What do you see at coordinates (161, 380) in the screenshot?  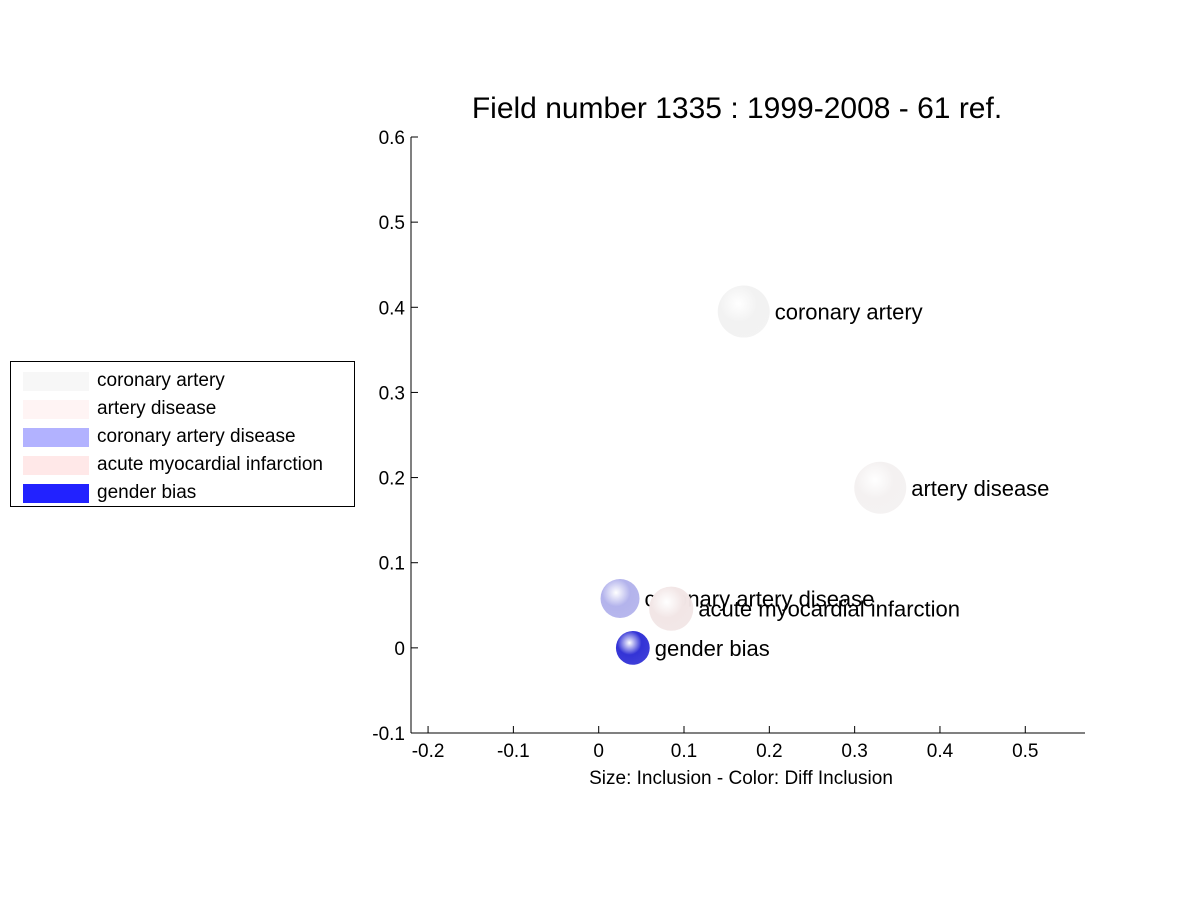 I see `legend-label: coronary artery` at bounding box center [161, 380].